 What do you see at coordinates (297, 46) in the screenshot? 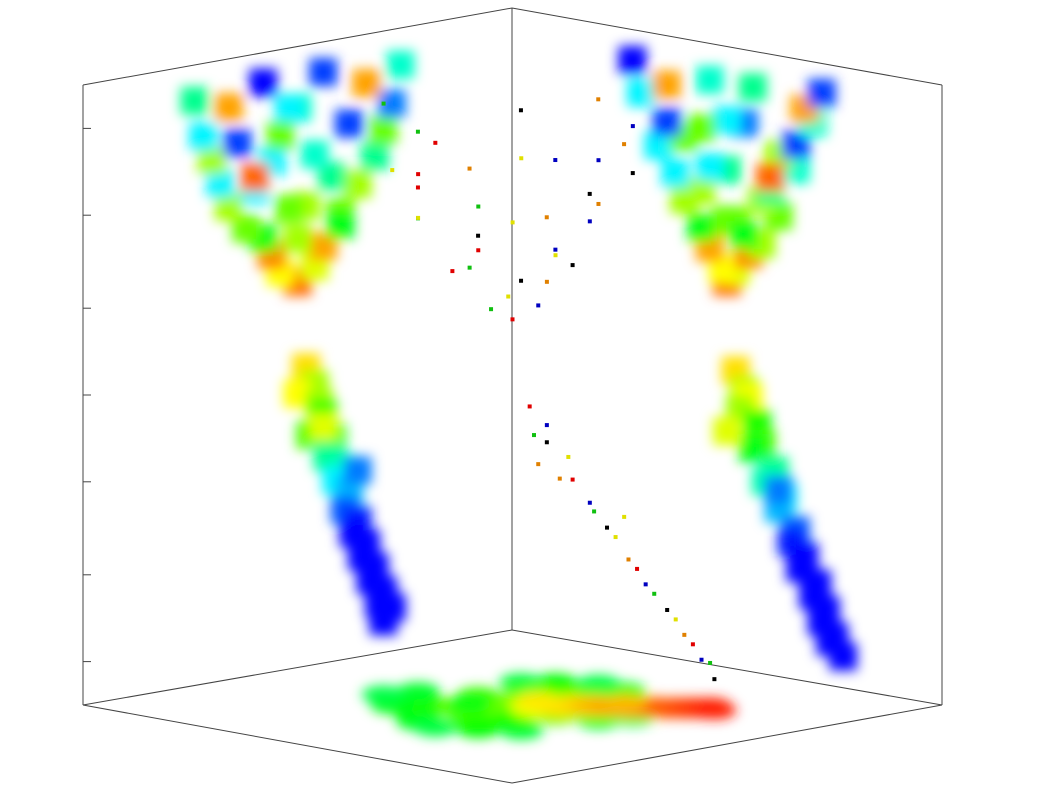
I see `top-left-edge` at bounding box center [297, 46].